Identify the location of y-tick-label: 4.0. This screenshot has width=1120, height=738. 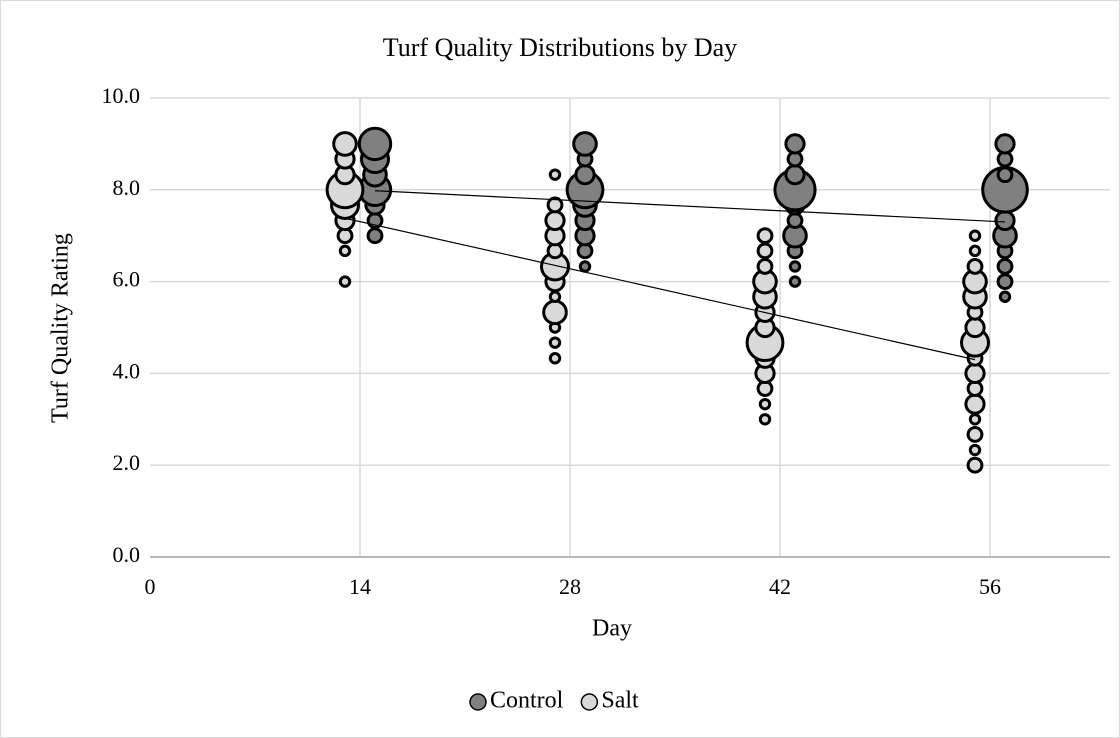
(127, 370).